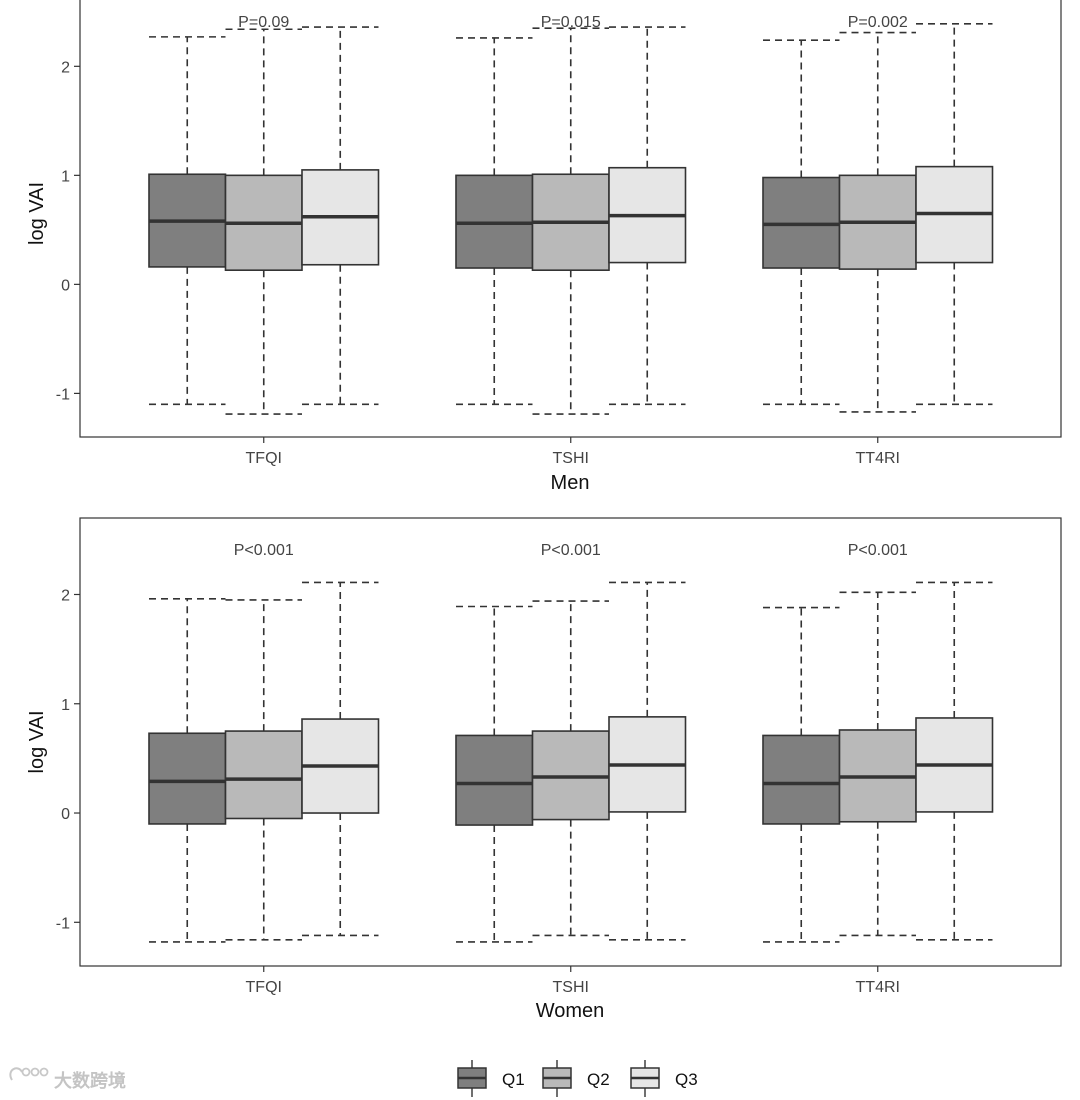  I want to click on p-value-label: P=0.09, so click(263, 22).